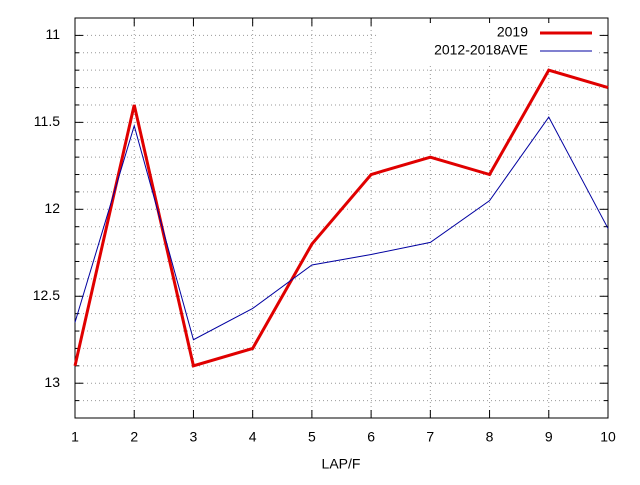 The width and height of the screenshot is (640, 485). I want to click on y-tick-label: 13, so click(52, 382).